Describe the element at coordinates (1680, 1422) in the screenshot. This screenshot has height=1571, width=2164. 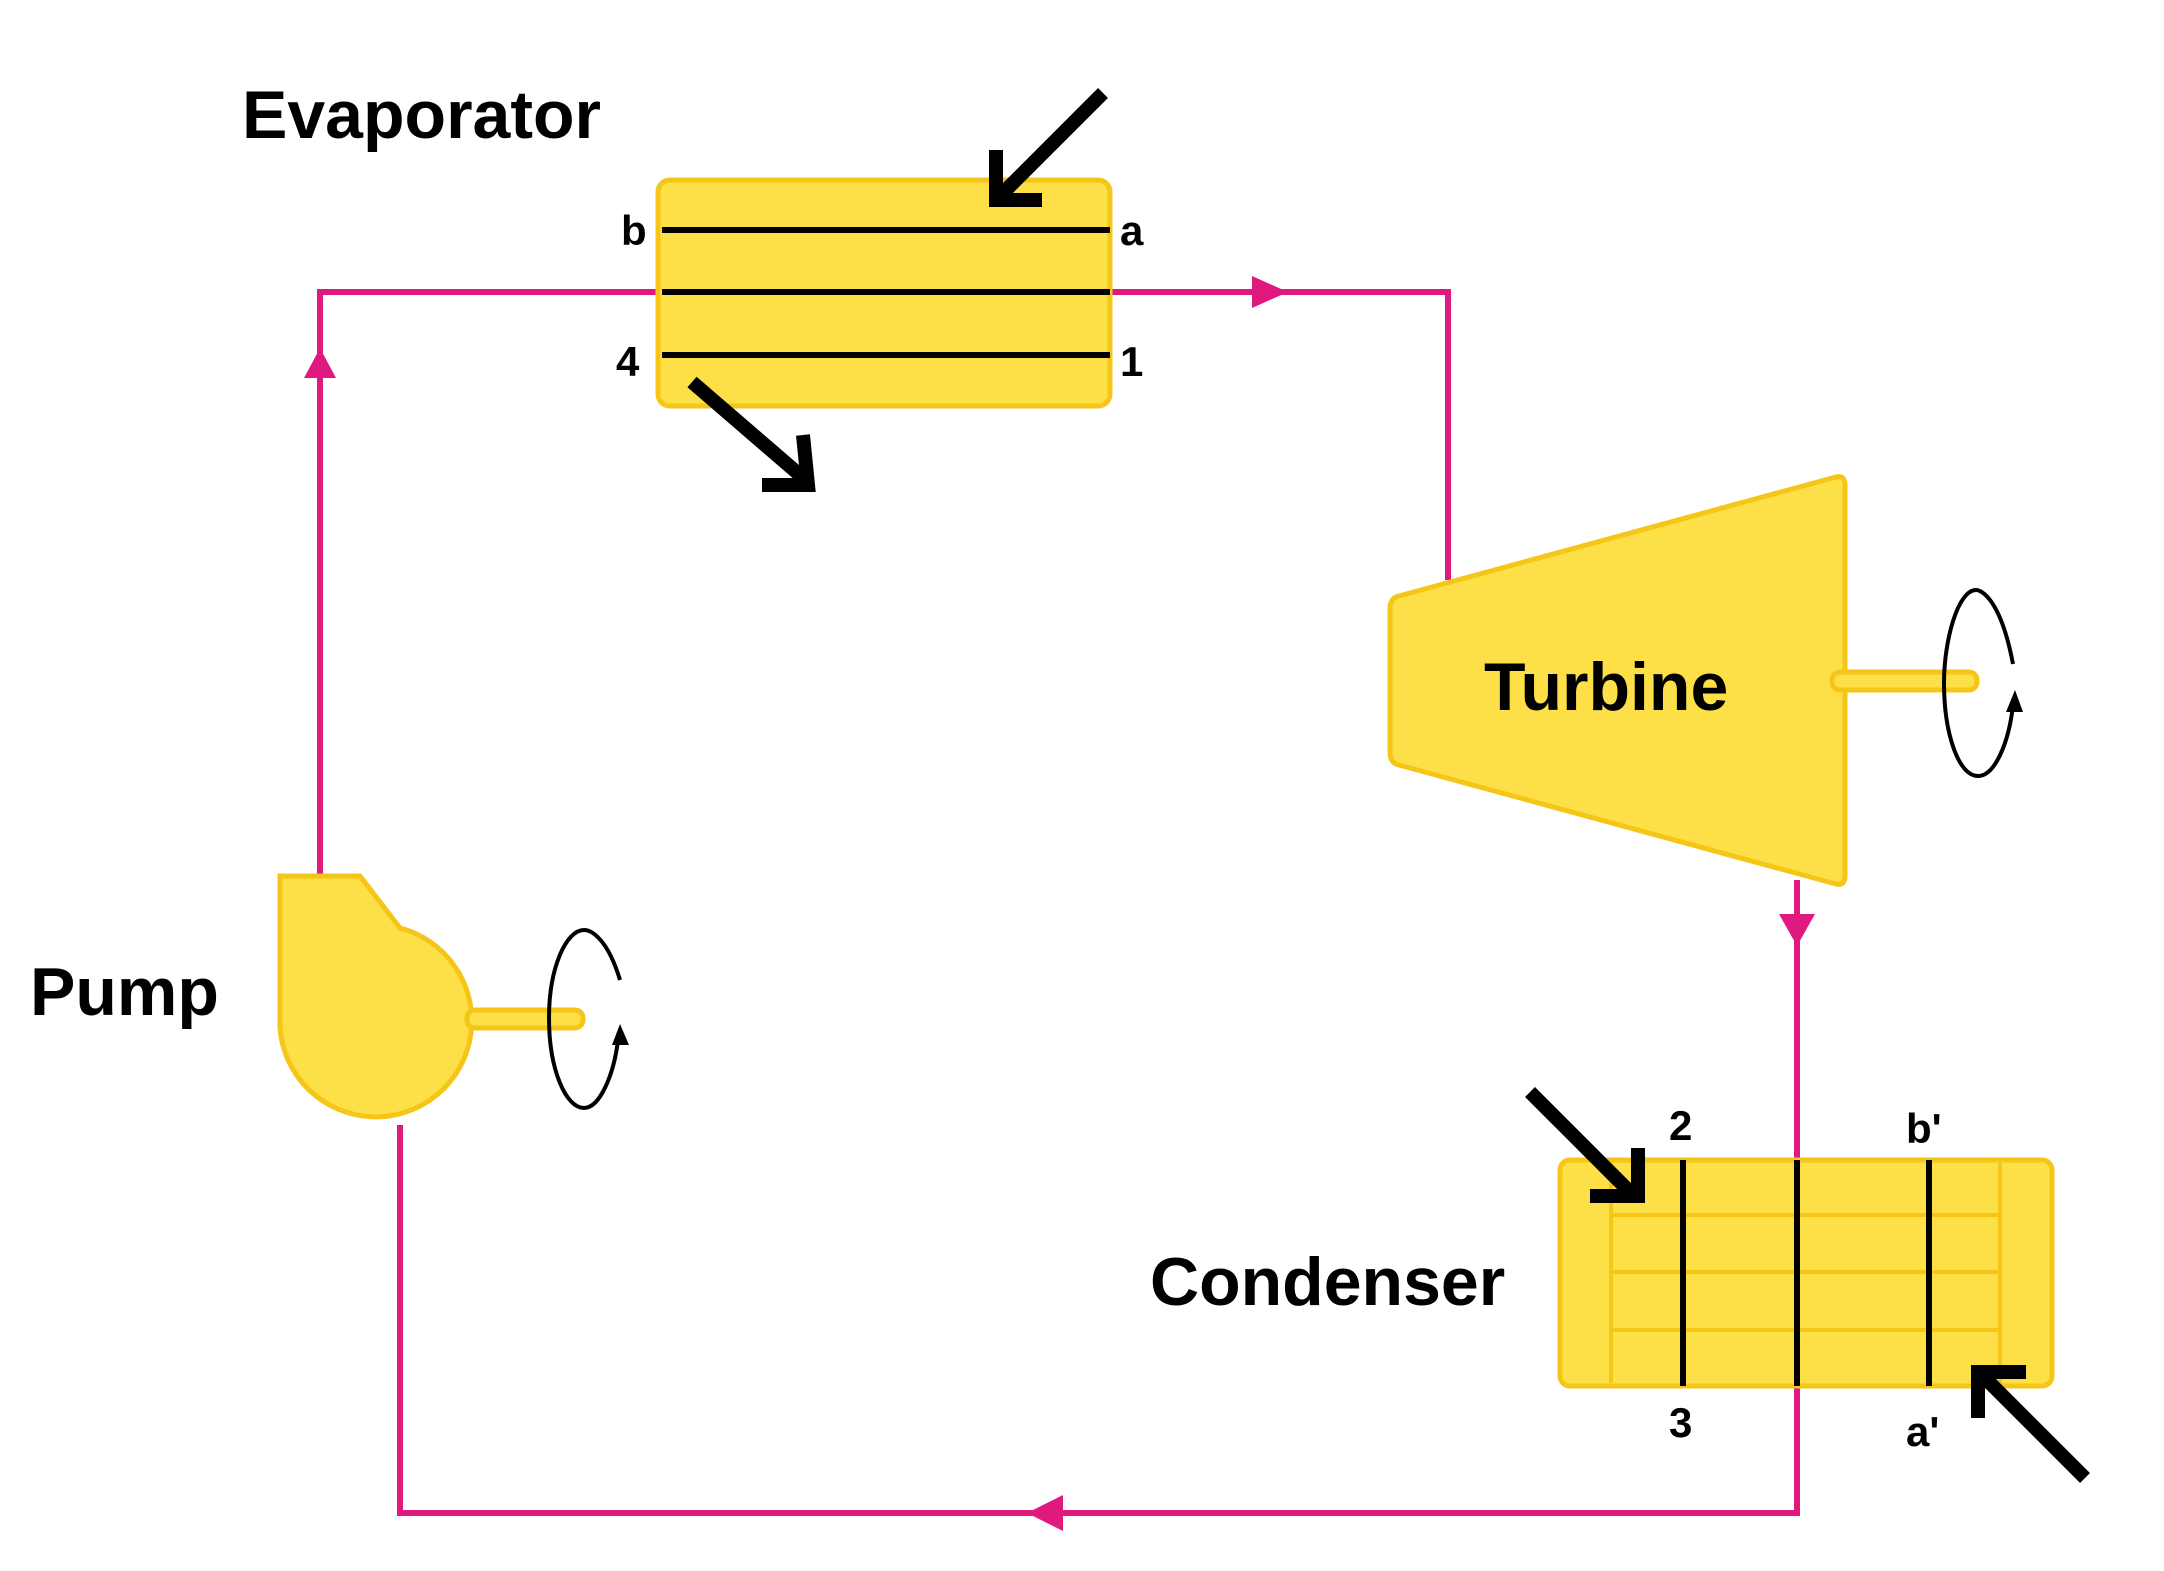
I see `state-point-3: 3` at that location.